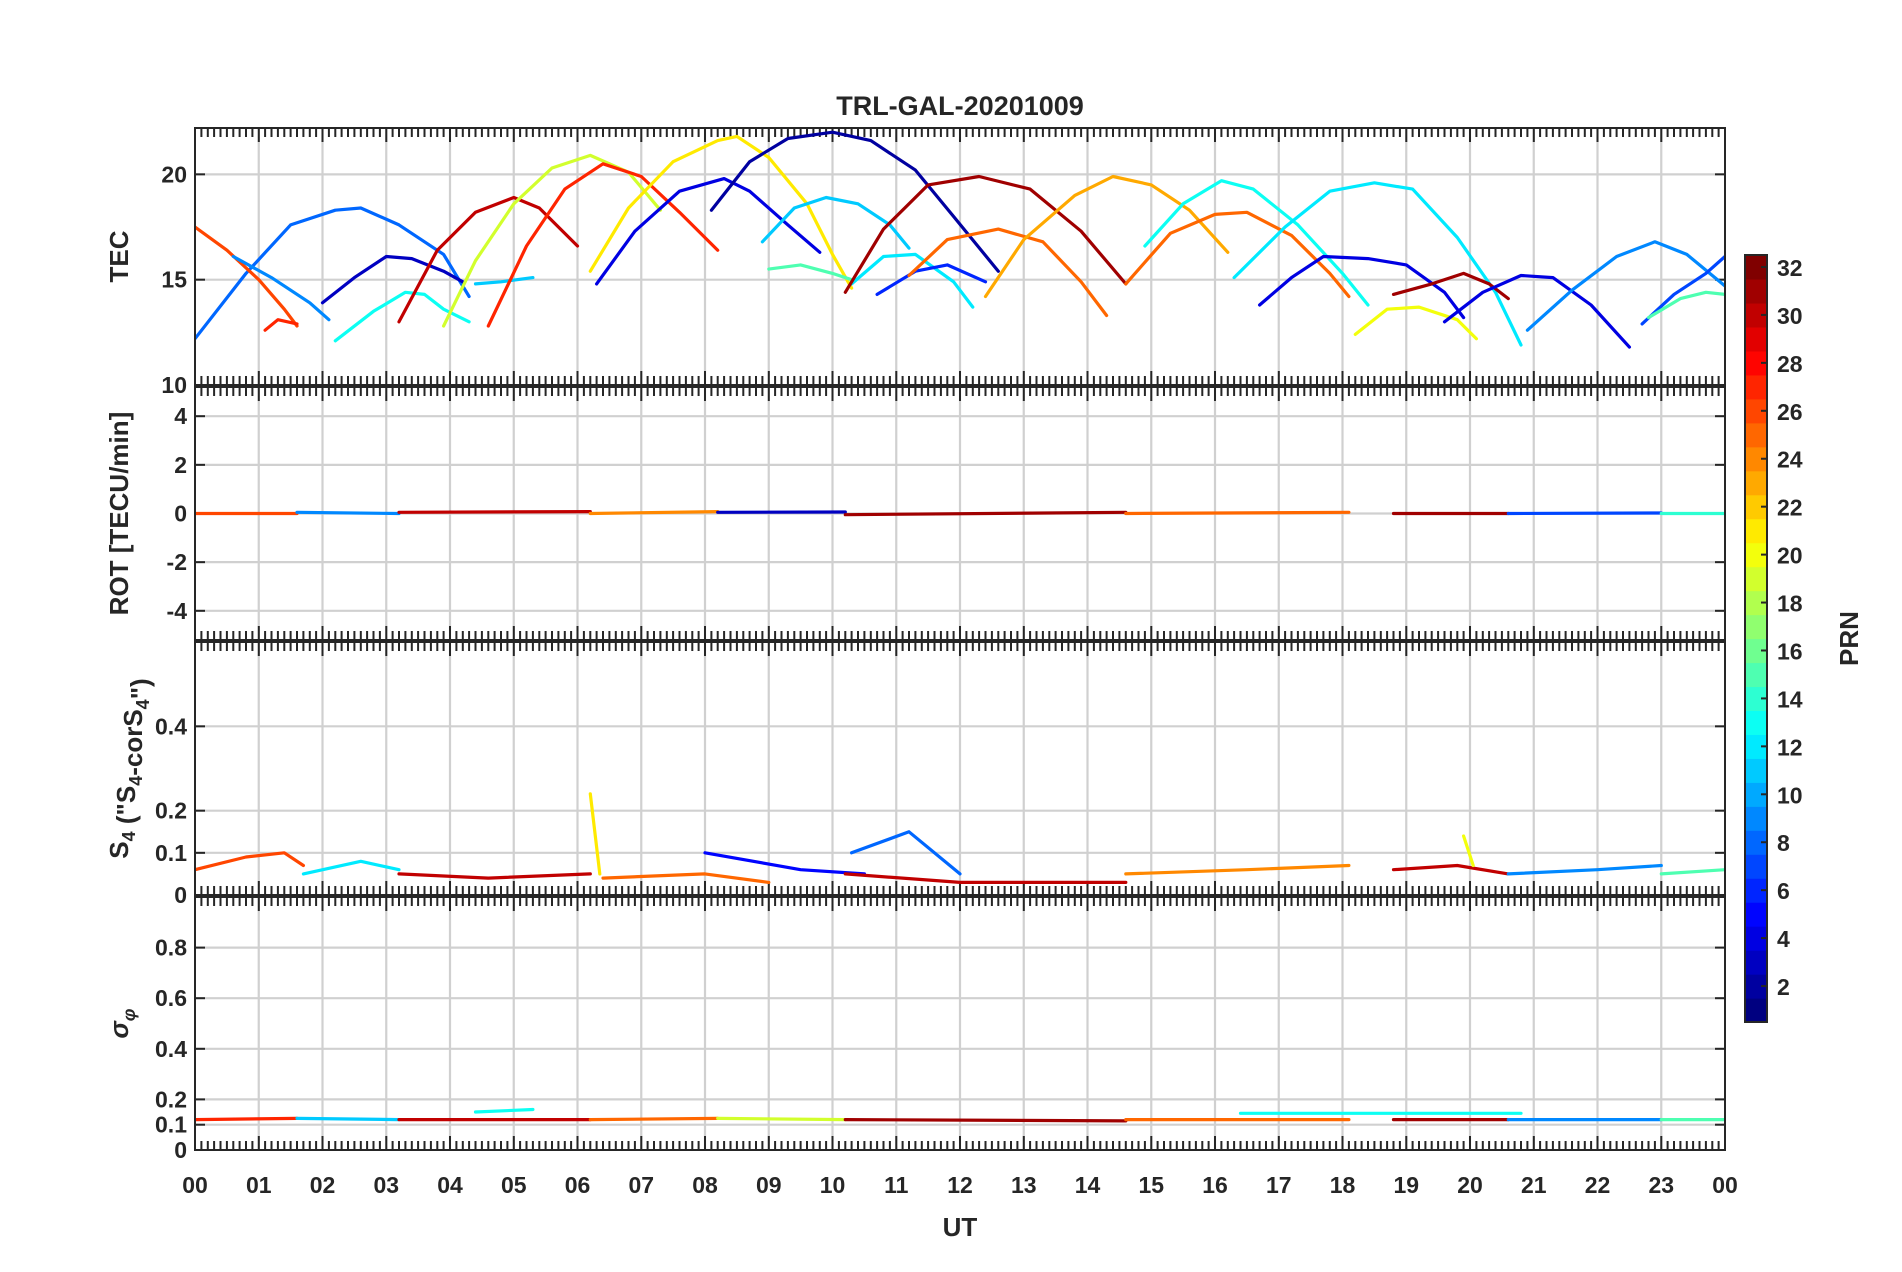 This screenshot has width=1902, height=1272. I want to click on x-tick-label: 12, so click(960, 1185).